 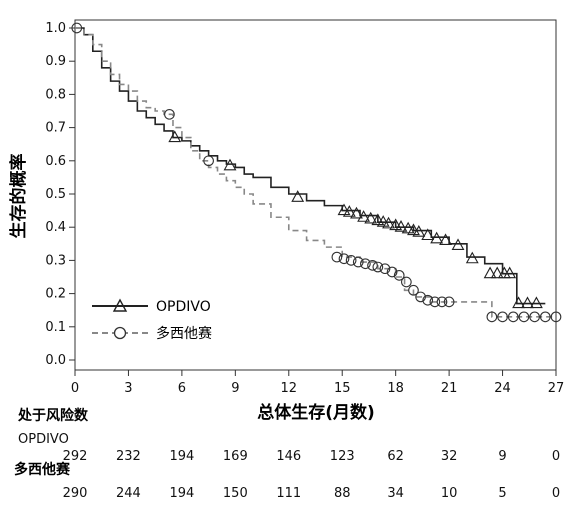 I want to click on risk-count: 5, so click(x=502, y=493).